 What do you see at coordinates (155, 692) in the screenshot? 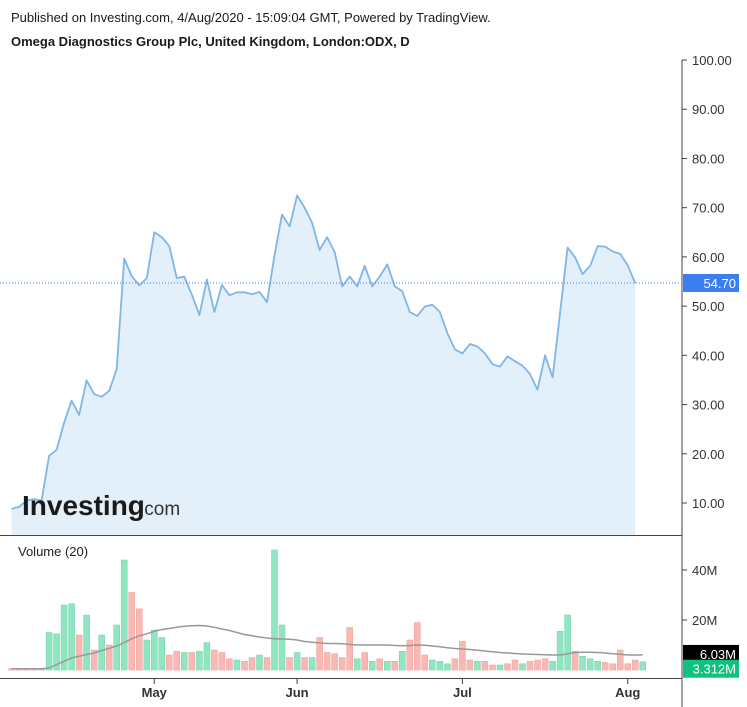
I see `time-tick-label: May` at bounding box center [155, 692].